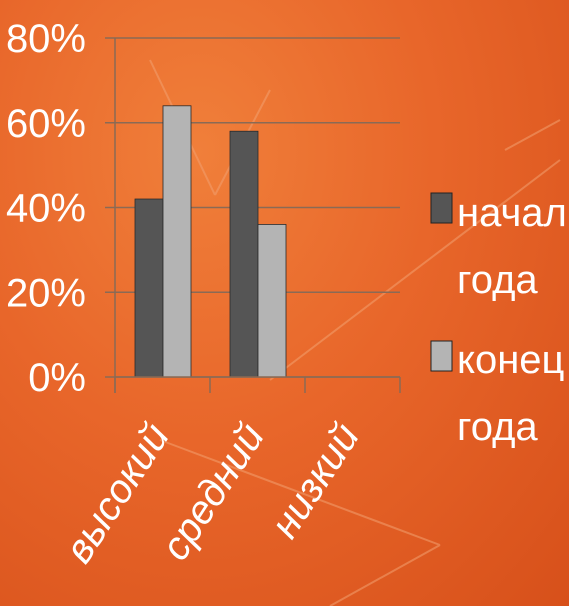 The width and height of the screenshot is (569, 606). What do you see at coordinates (57, 378) in the screenshot?
I see `y-tick-label: 0%` at bounding box center [57, 378].